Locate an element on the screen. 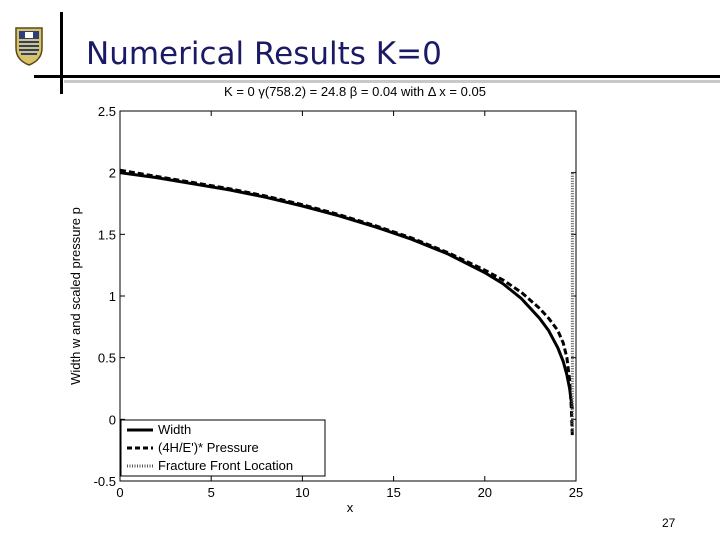 This screenshot has width=720, height=540. y-tick-label: -0.5 is located at coordinates (105, 481).